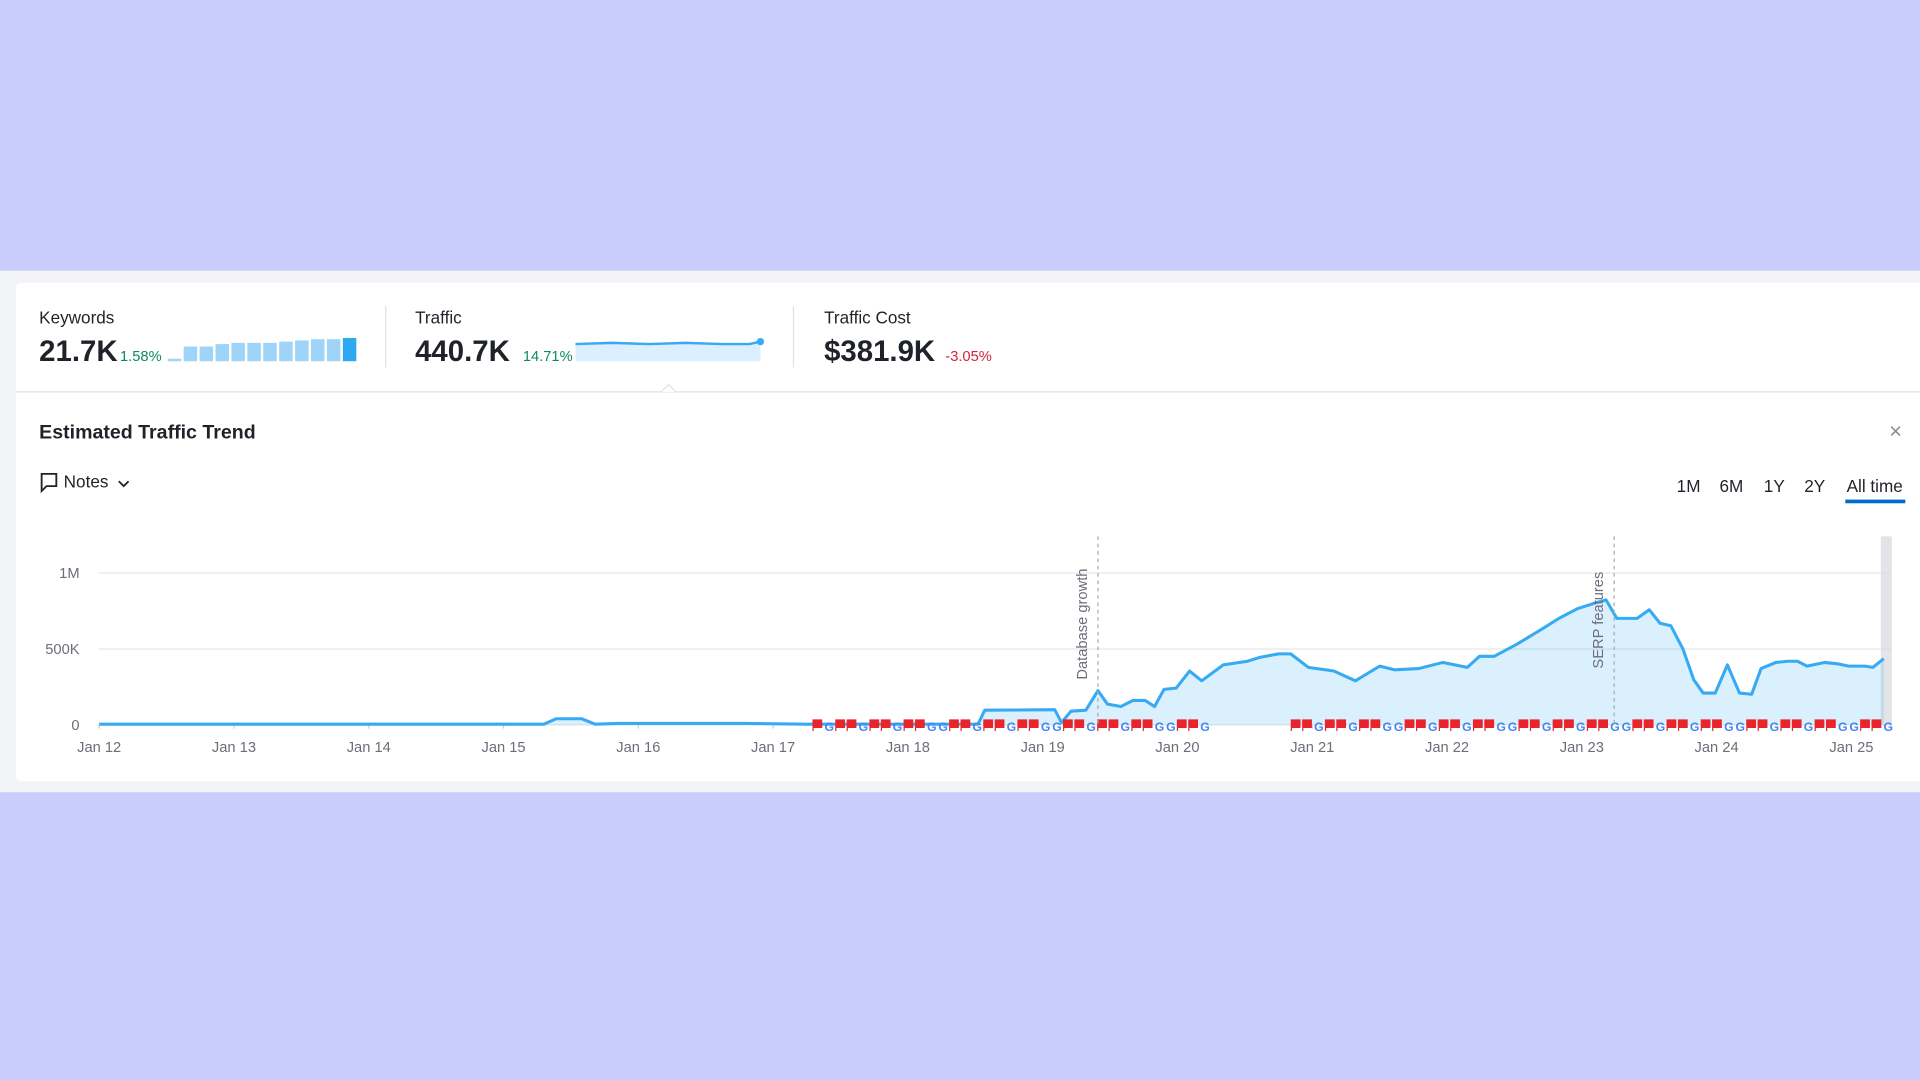 This screenshot has width=1920, height=1080. What do you see at coordinates (1043, 748) in the screenshot?
I see `x-tick-label: Jan 19` at bounding box center [1043, 748].